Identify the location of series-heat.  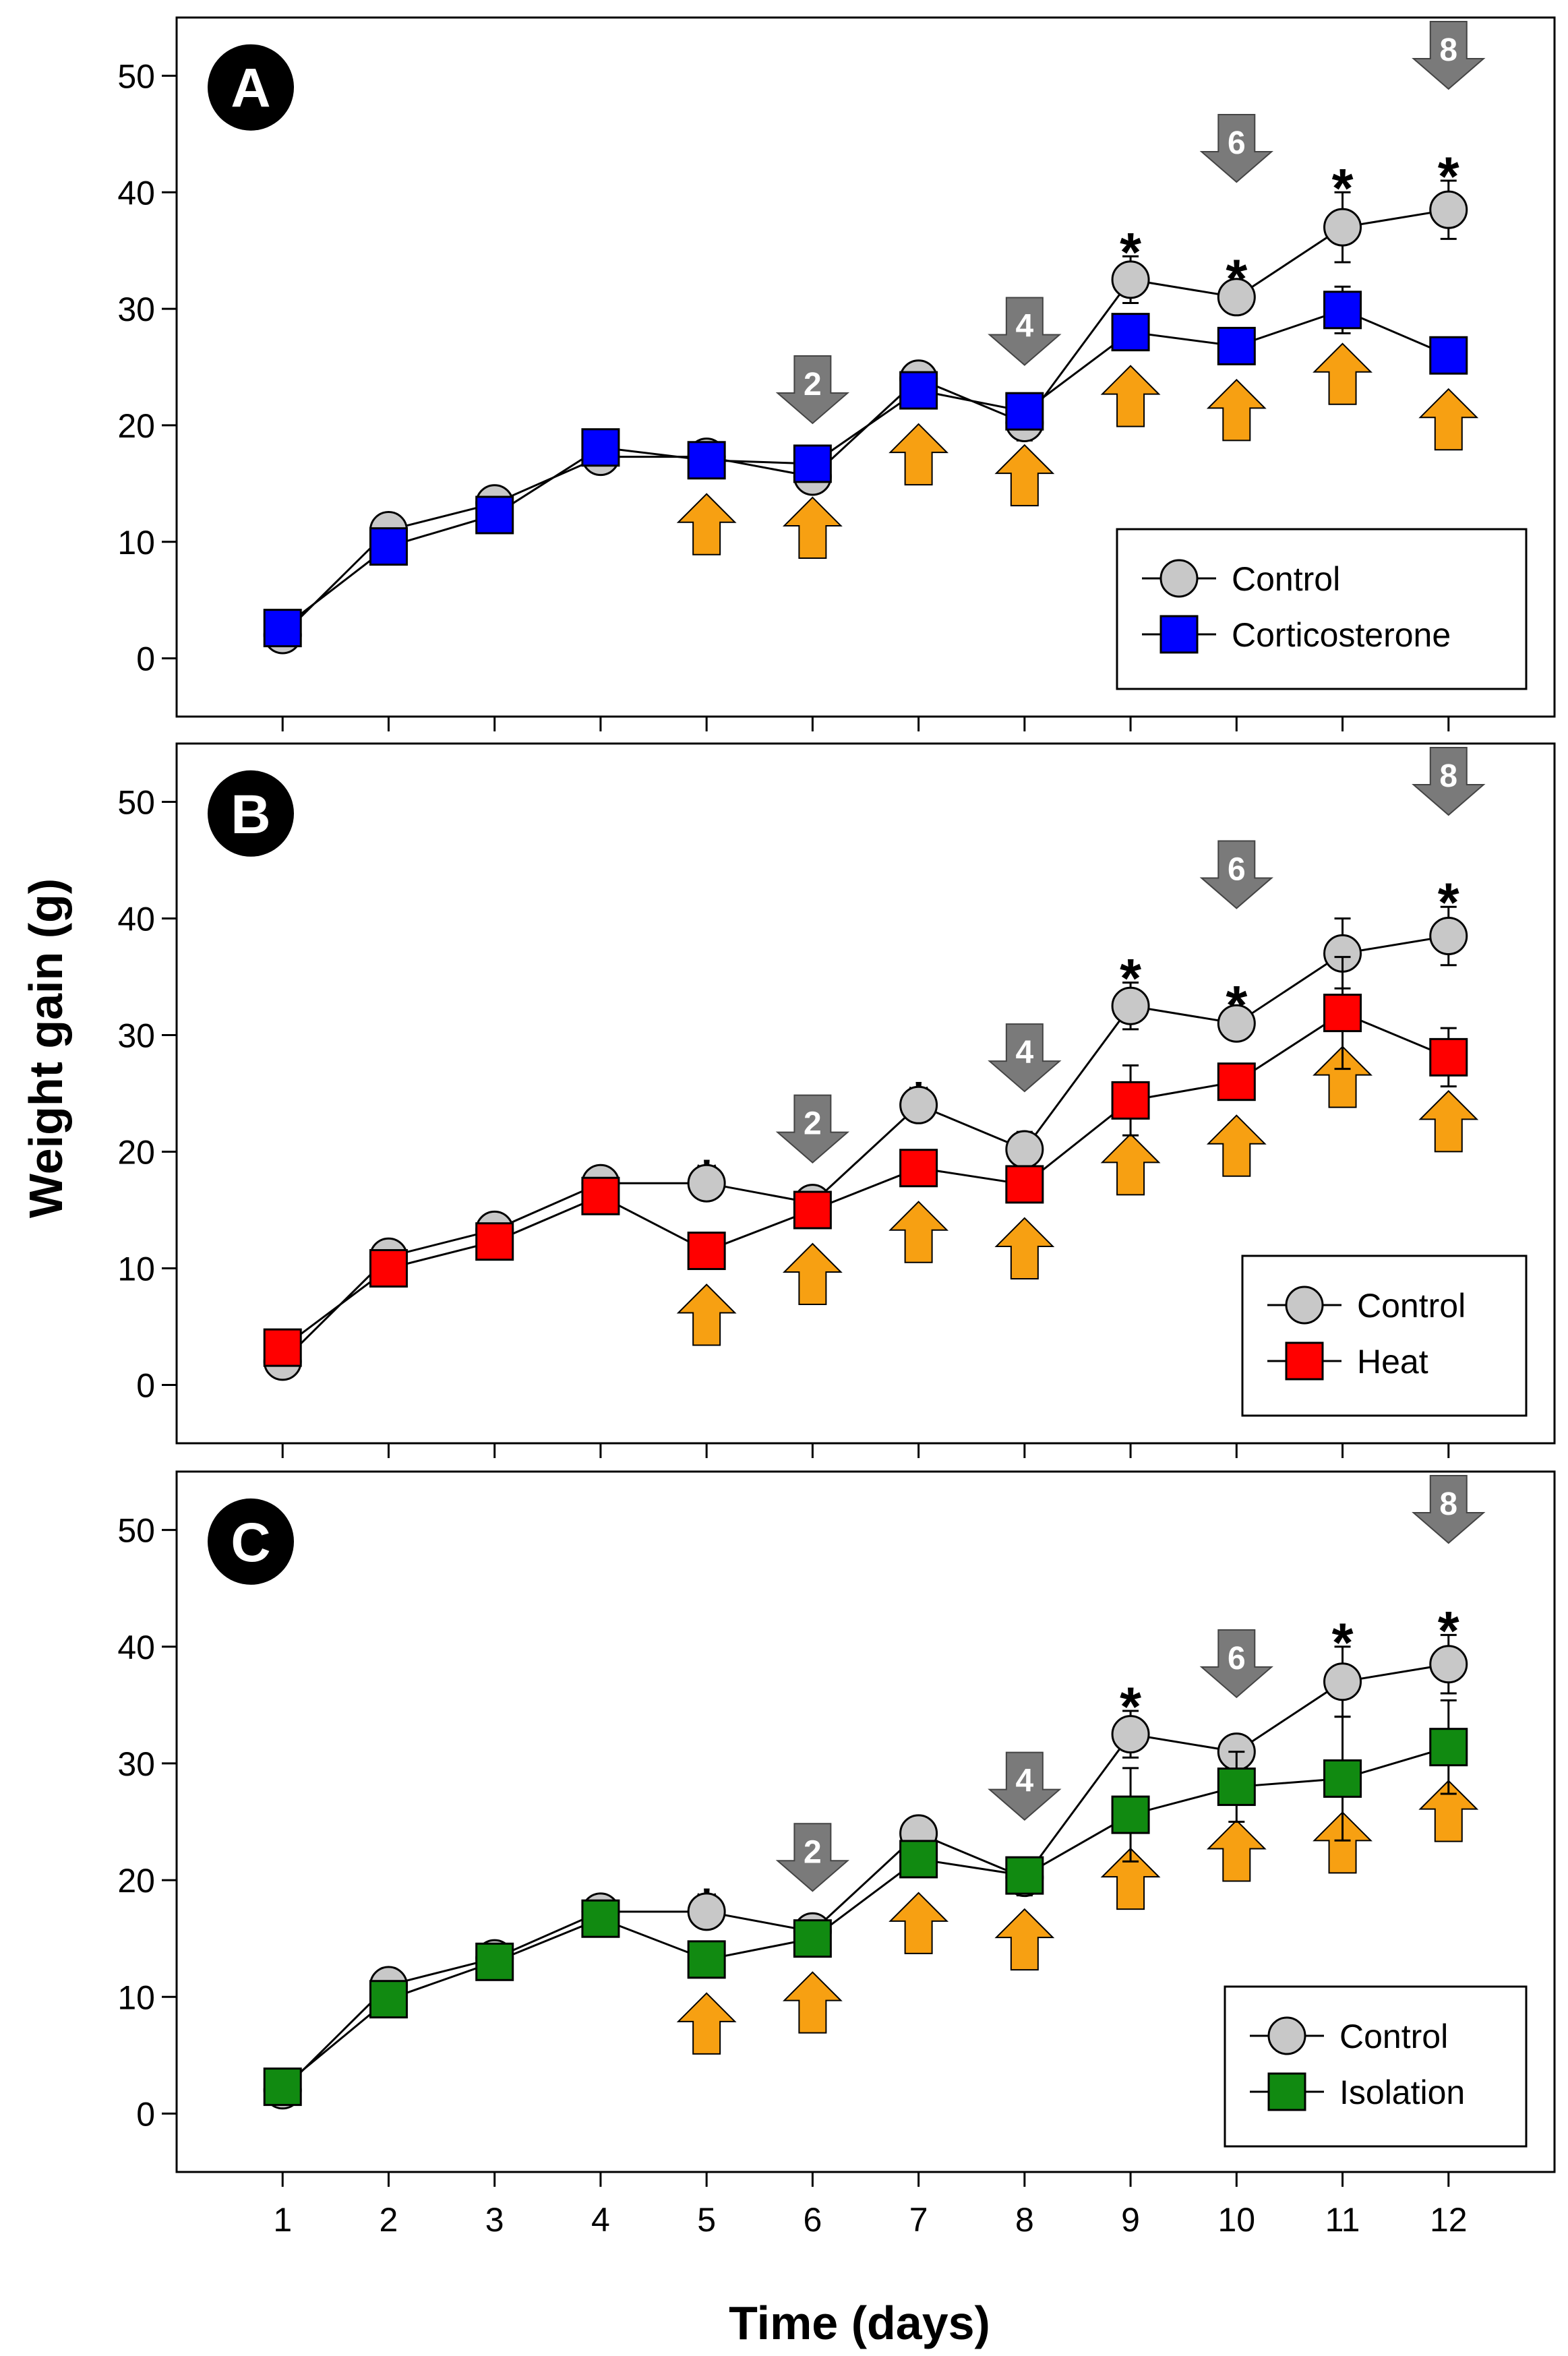
(865, 1161).